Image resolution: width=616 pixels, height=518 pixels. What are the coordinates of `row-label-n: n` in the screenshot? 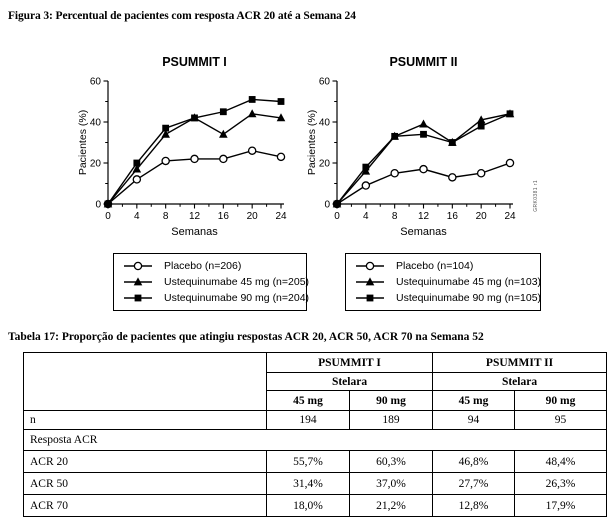 It's located at (145, 420).